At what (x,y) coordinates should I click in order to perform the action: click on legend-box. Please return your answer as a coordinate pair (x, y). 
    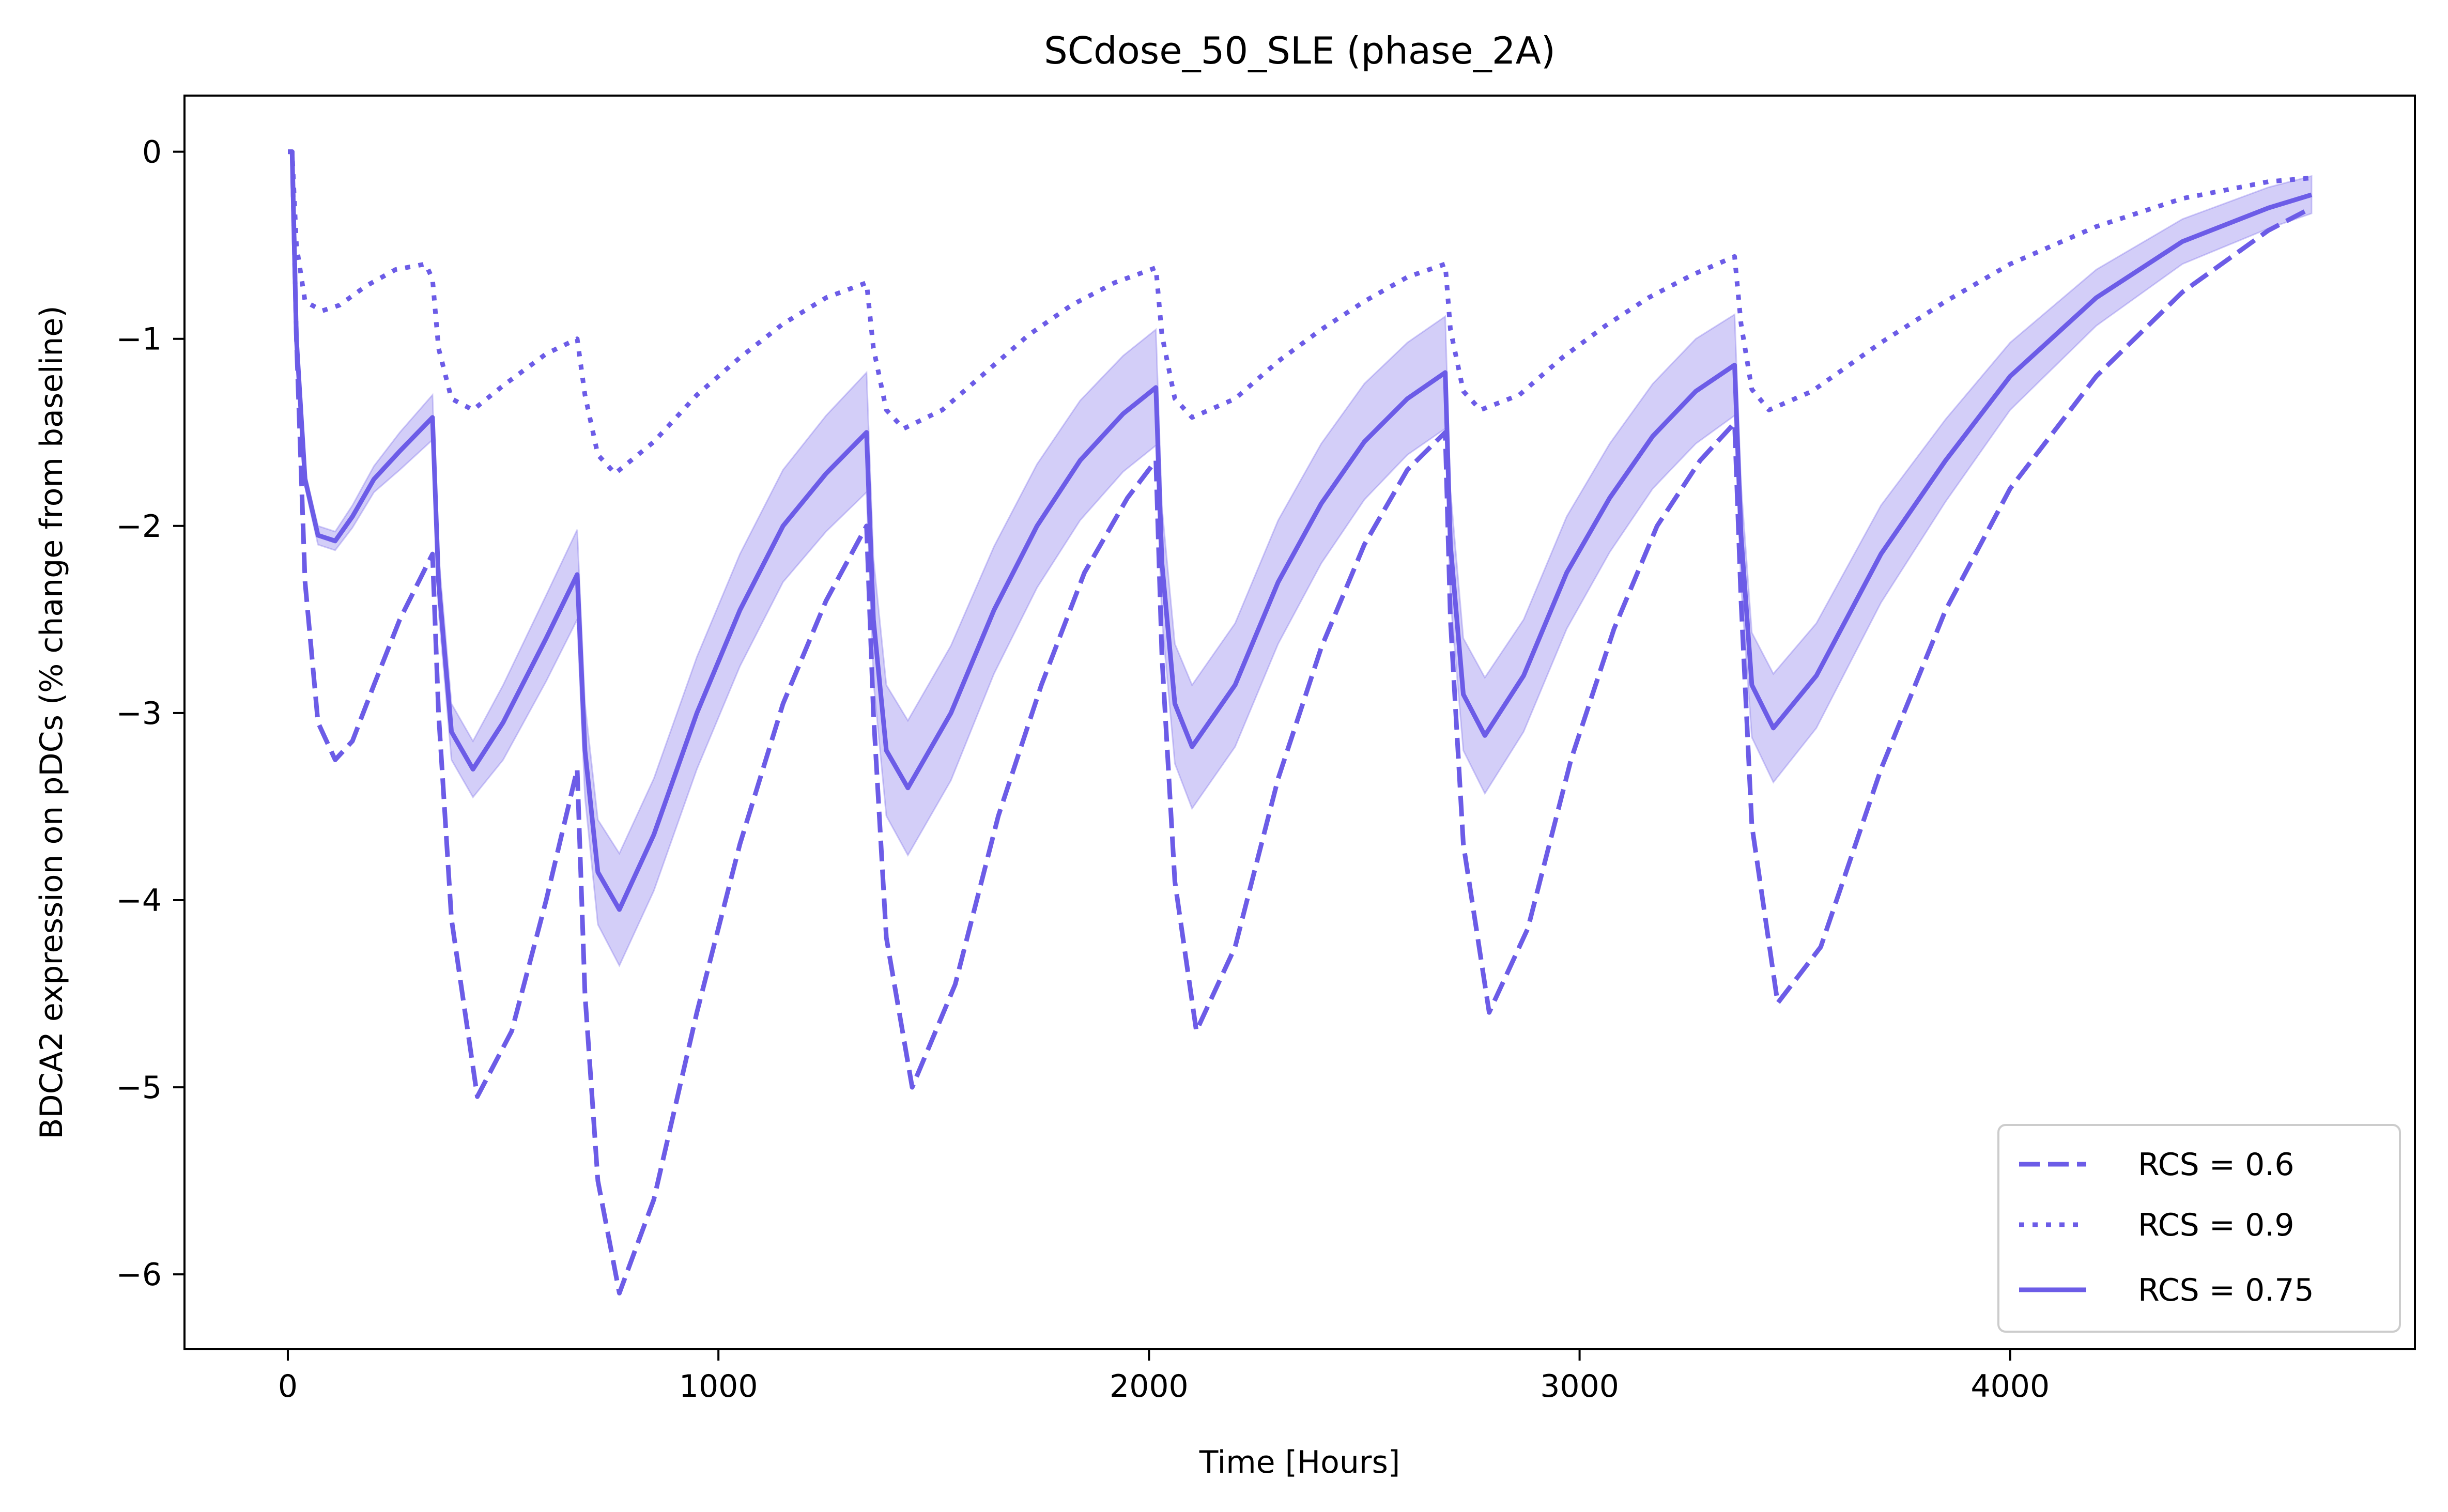
    Looking at the image, I should click on (2199, 1228).